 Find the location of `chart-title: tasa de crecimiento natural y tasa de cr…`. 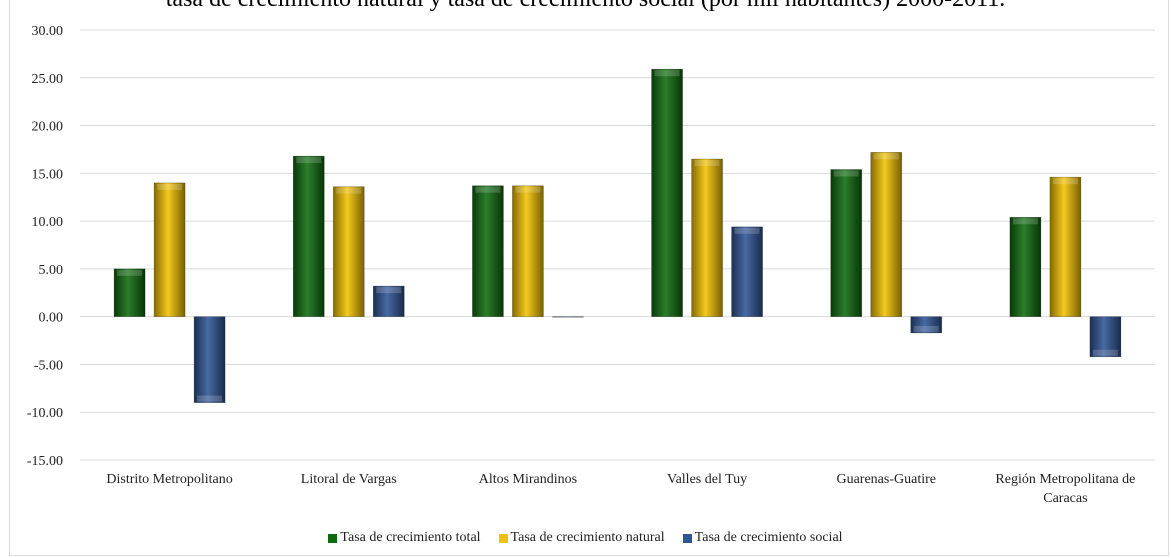

chart-title: tasa de crecimiento natural y tasa de cr… is located at coordinates (585, 6).